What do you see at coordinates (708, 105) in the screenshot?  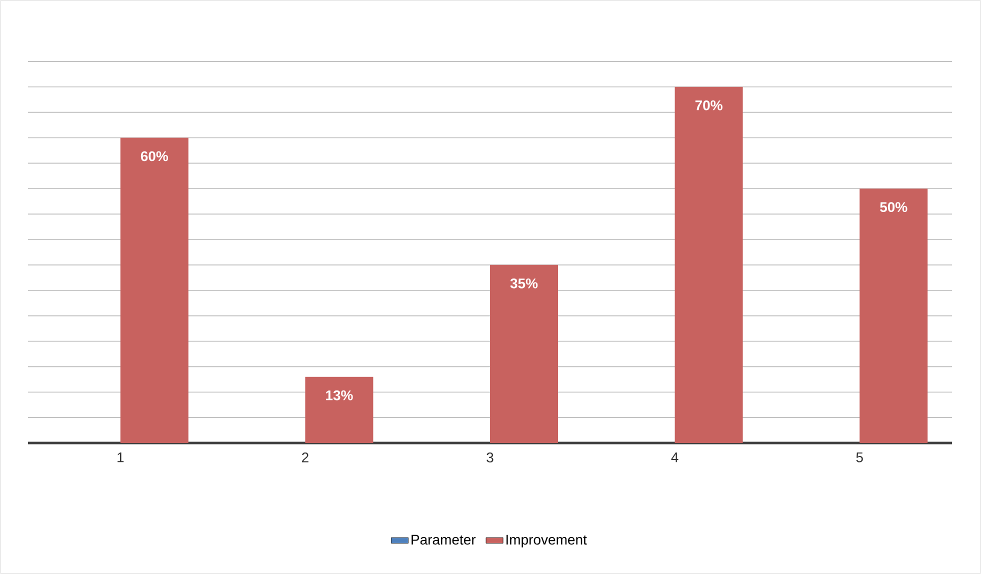 I see `data-label: 70%` at bounding box center [708, 105].